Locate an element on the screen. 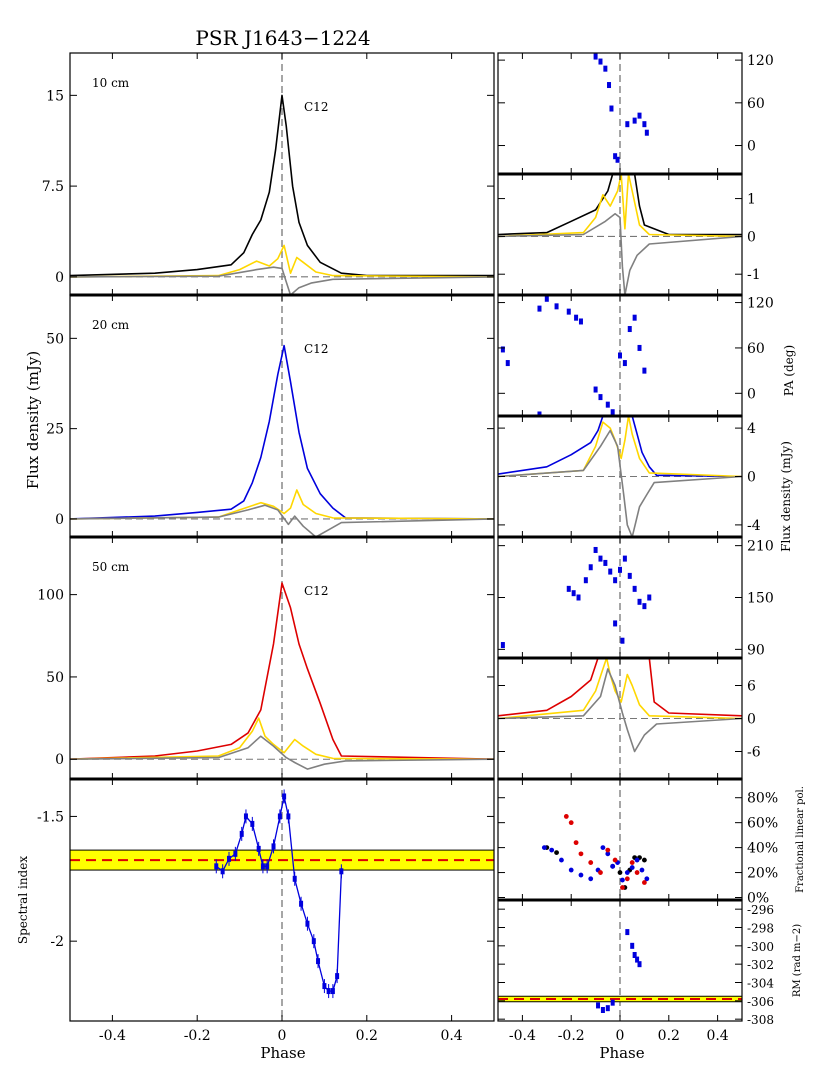 The image size is (830, 1075). panel-right-10cm-pa: 0 60 120 is located at coordinates (635, 113).